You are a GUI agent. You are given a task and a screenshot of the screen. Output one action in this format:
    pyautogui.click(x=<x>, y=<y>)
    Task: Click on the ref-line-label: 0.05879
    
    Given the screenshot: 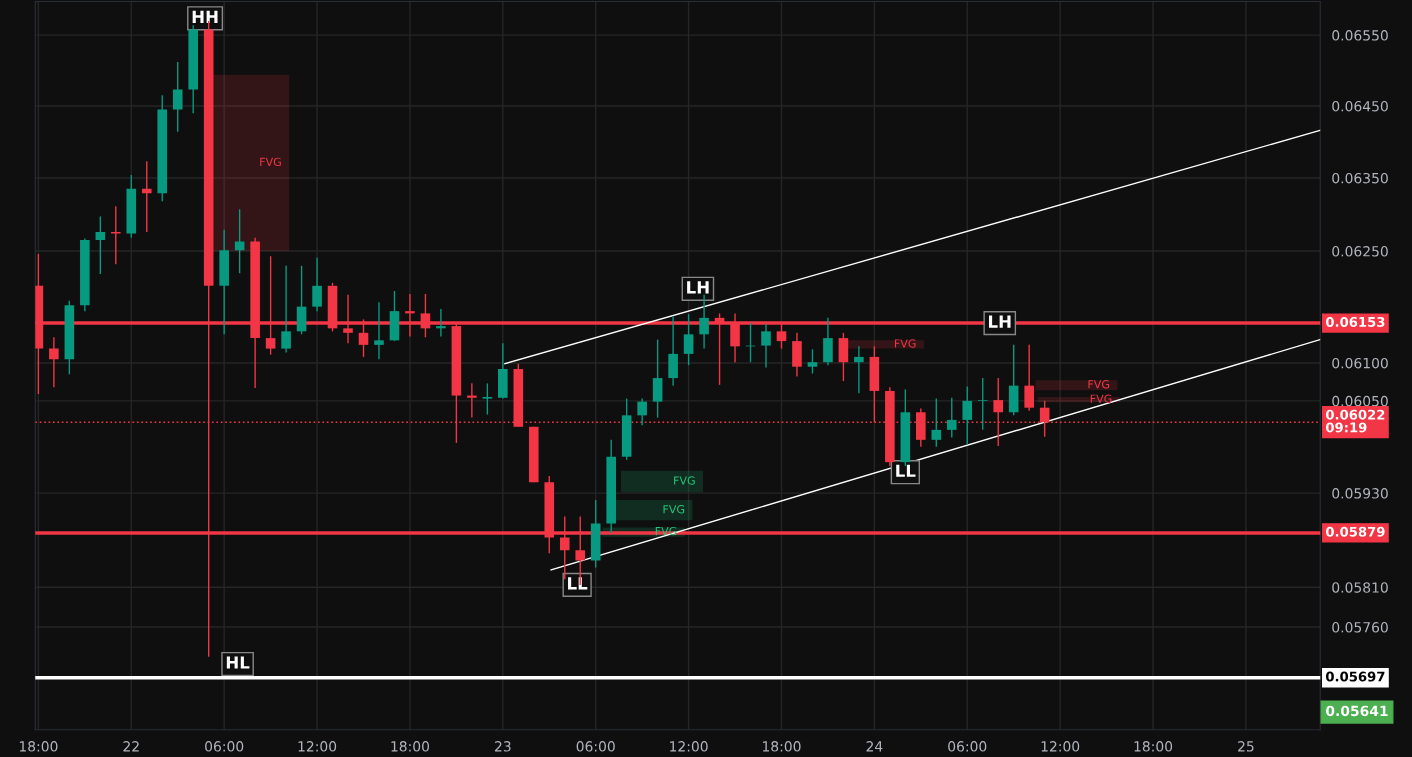 What is the action you would take?
    pyautogui.click(x=1355, y=531)
    